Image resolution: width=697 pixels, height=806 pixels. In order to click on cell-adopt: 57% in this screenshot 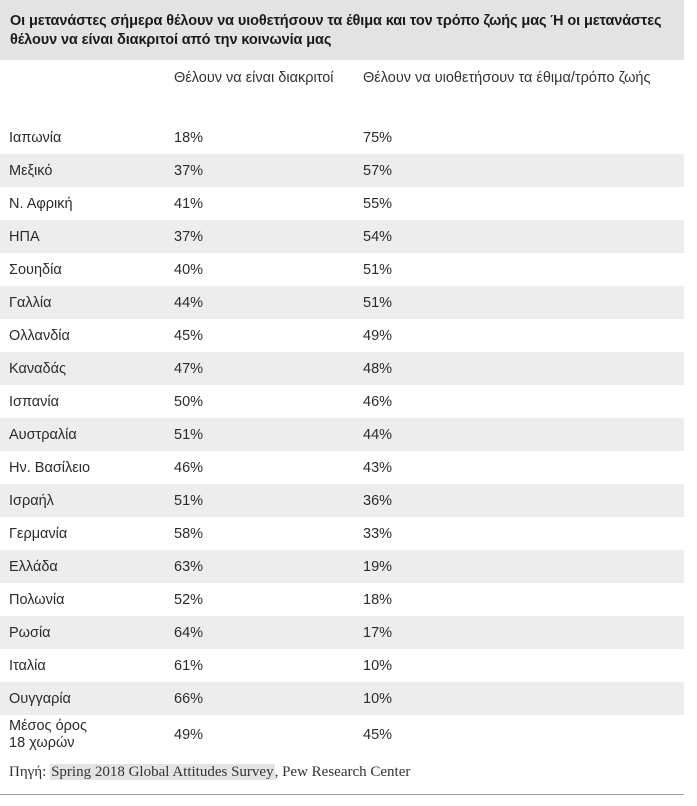, I will do `click(378, 170)`.